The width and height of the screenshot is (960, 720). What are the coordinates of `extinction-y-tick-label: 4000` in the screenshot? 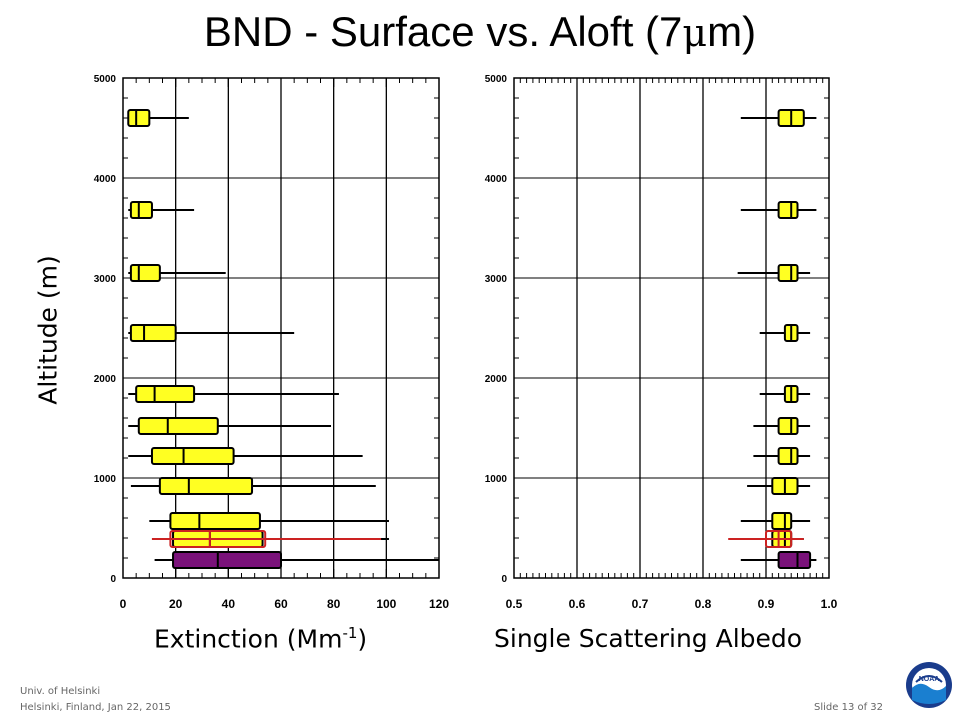 It's located at (105, 179).